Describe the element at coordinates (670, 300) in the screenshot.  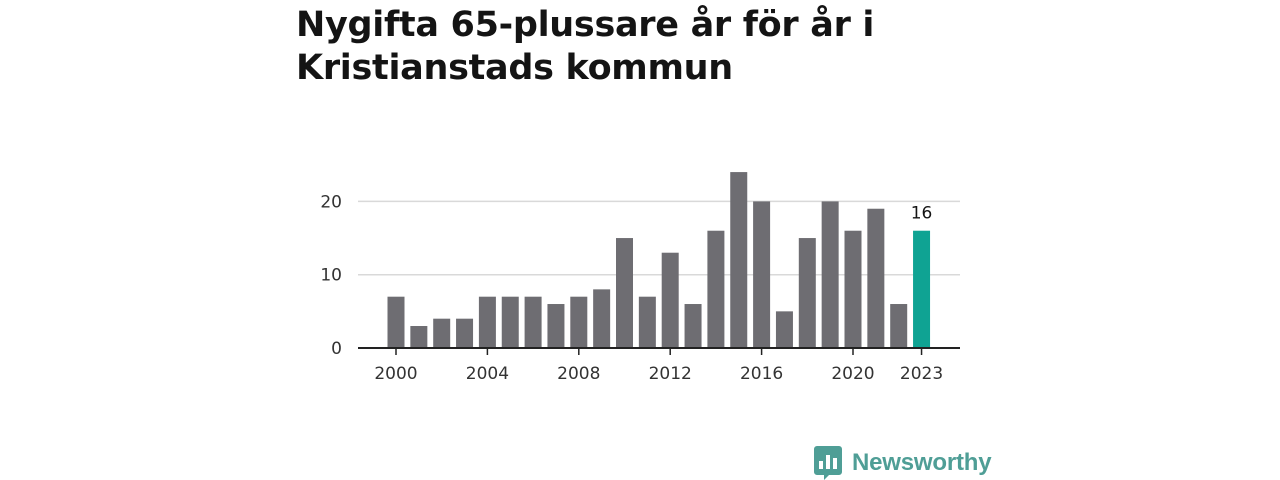
I see `bar-2012` at that location.